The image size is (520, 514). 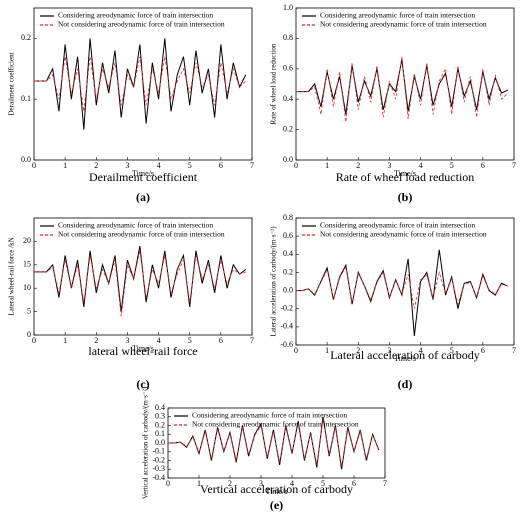 I want to click on panel-label: (d), so click(x=405, y=384).